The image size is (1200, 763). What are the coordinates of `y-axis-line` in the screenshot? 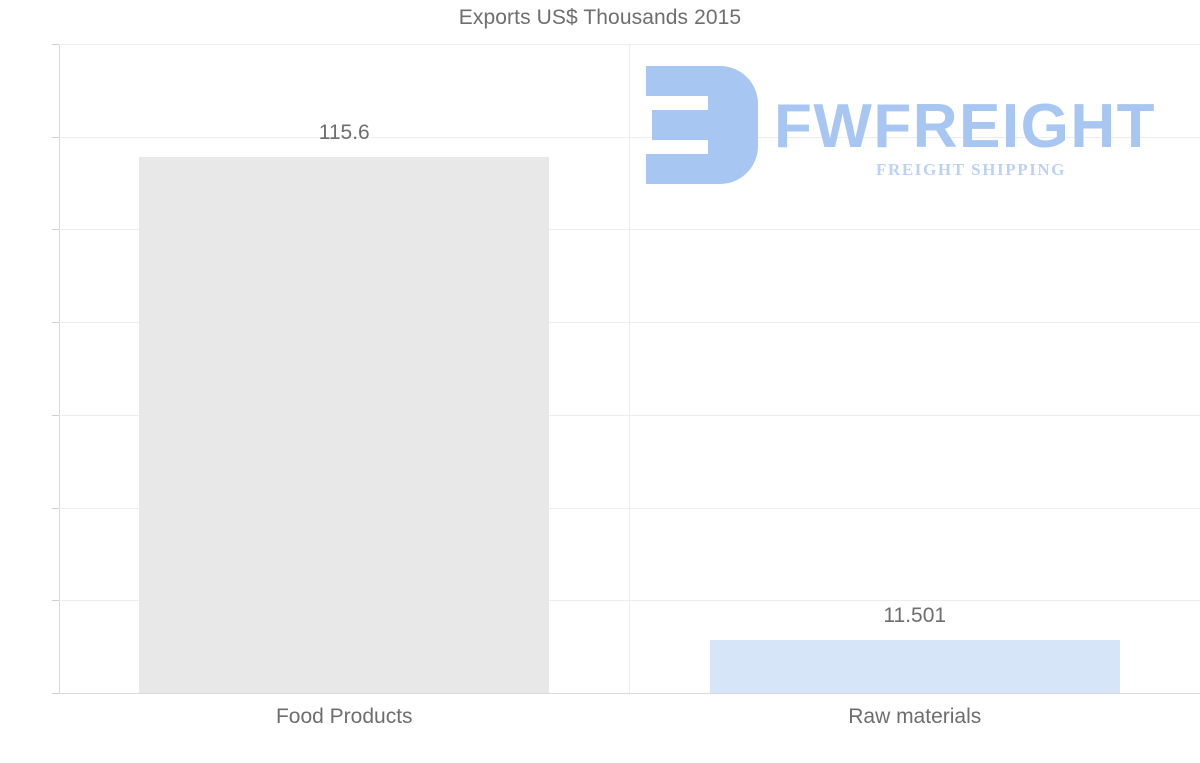 It's located at (59, 369).